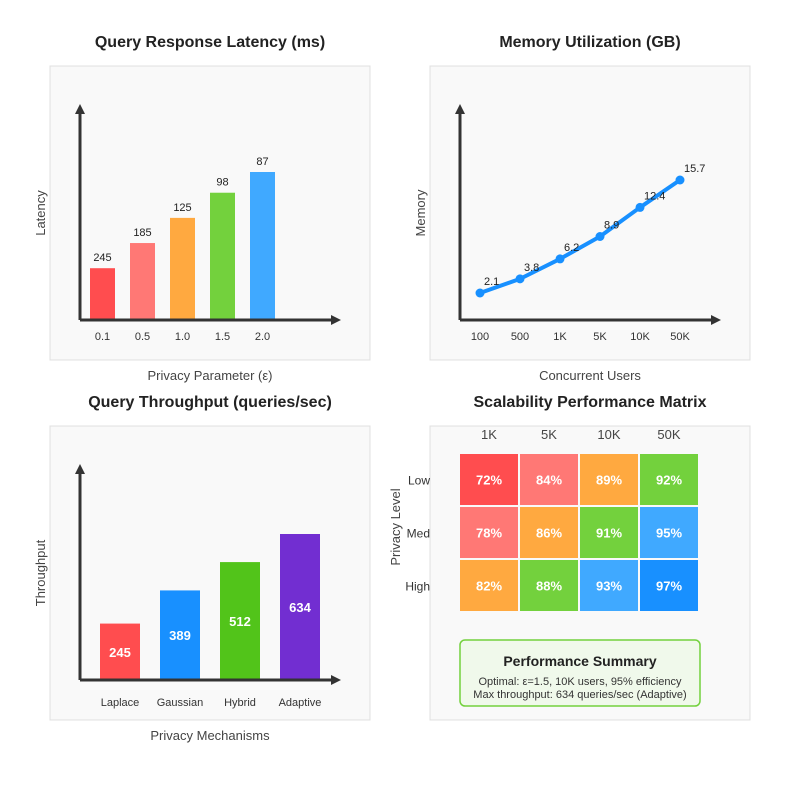 This screenshot has width=800, height=800. I want to click on memory-panel, so click(590, 213).